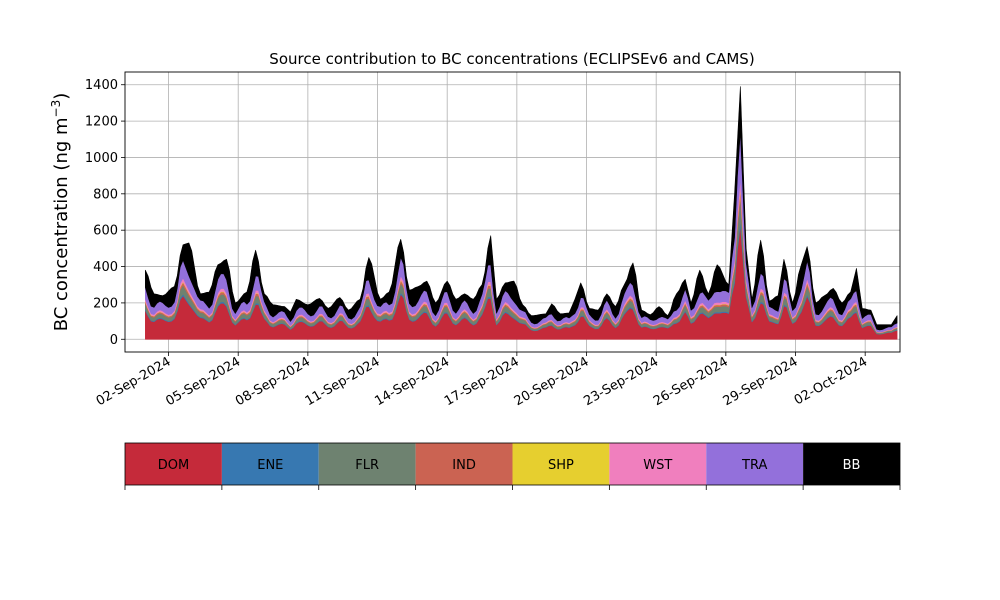 Image resolution: width=1000 pixels, height=600 pixels. I want to click on y-axis-label-exponent: −3, so click(56, 109).